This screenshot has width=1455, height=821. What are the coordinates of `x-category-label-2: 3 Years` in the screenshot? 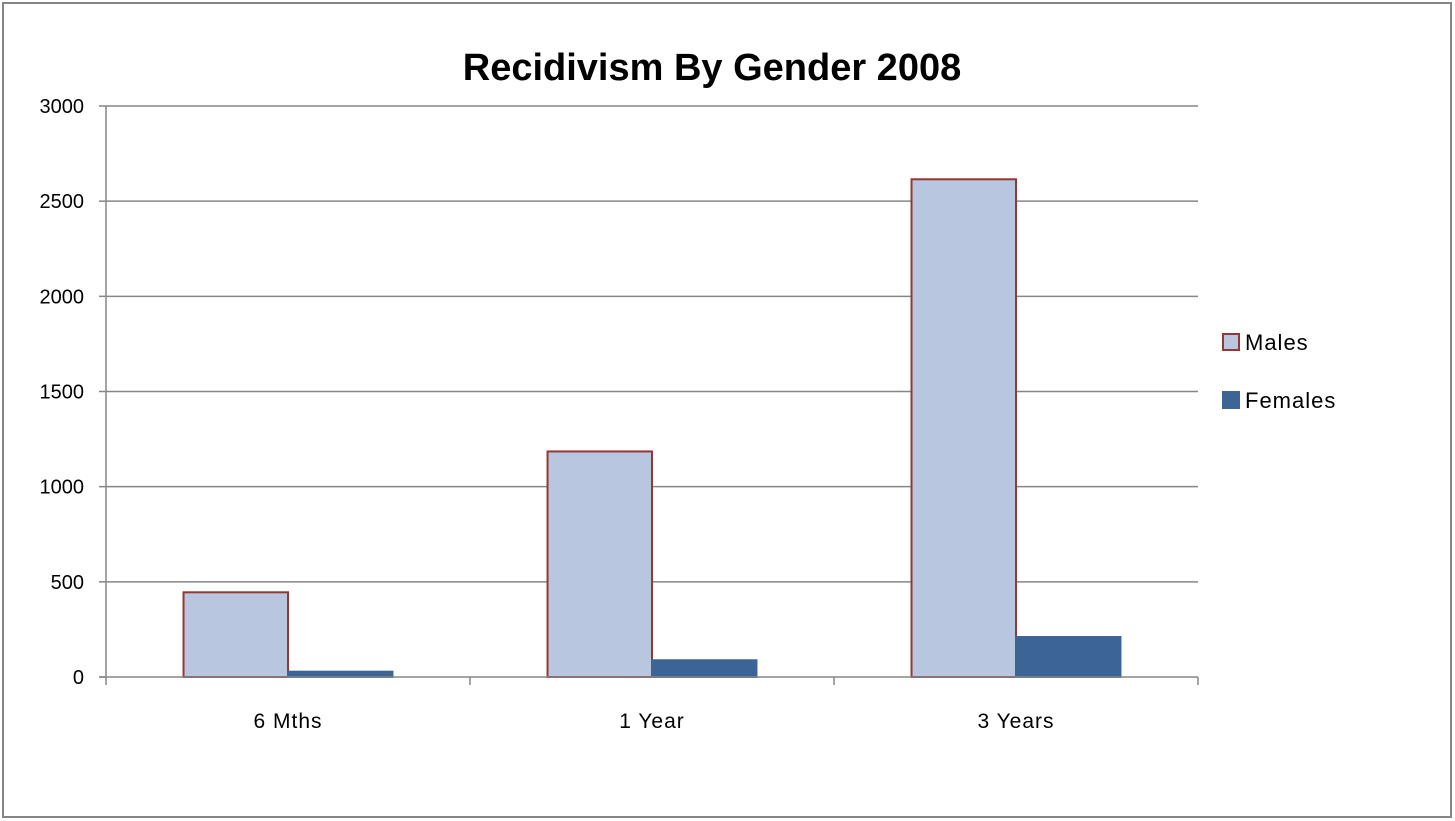 It's located at (1015, 721).